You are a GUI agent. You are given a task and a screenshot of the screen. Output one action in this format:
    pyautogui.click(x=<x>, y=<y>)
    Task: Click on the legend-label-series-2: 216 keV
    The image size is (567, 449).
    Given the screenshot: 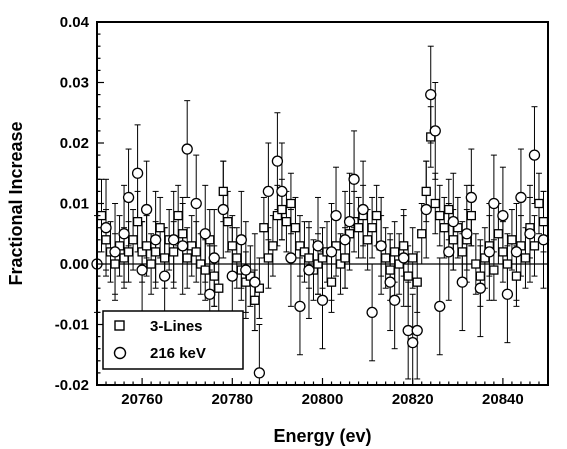 What is the action you would take?
    pyautogui.click(x=178, y=353)
    